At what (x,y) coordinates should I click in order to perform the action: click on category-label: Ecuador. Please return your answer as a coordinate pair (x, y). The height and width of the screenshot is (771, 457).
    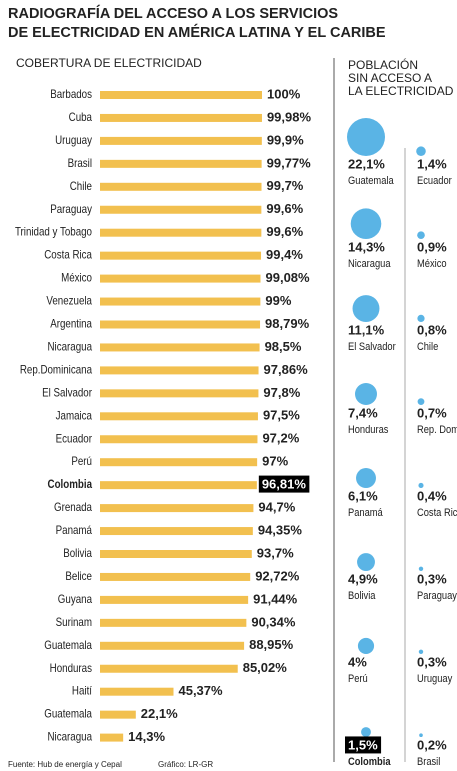
    Looking at the image, I should click on (434, 181).